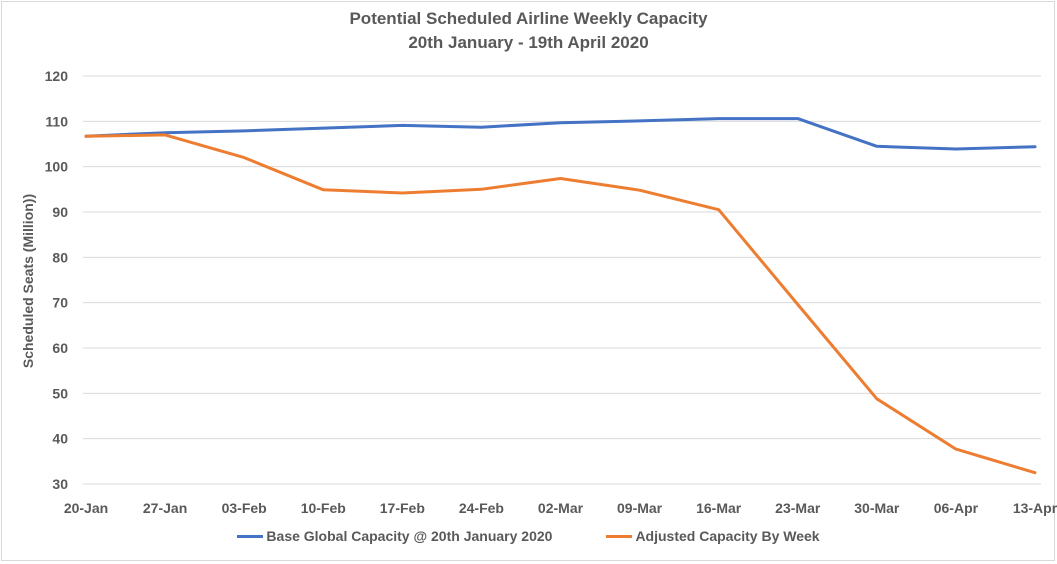 Image resolution: width=1057 pixels, height=564 pixels. What do you see at coordinates (60, 303) in the screenshot?
I see `y-tick-label: 70` at bounding box center [60, 303].